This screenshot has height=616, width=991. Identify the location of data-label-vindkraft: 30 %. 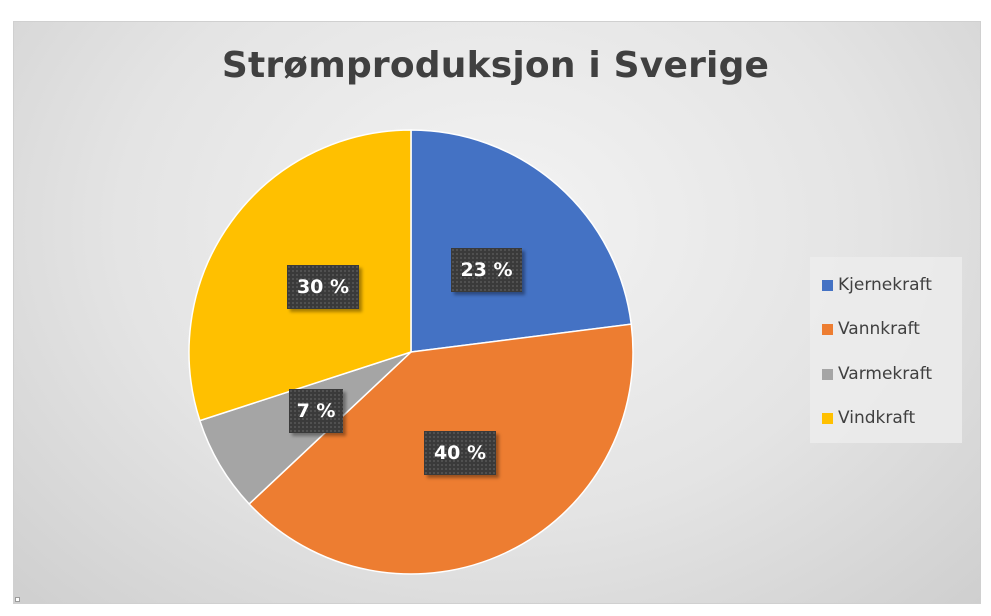
(323, 287).